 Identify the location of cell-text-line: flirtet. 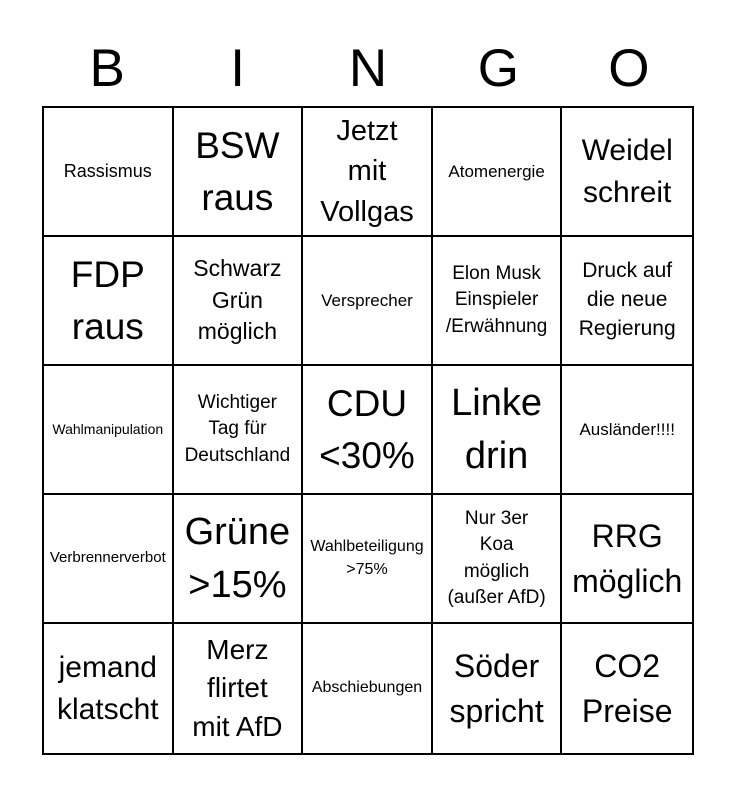
(237, 688).